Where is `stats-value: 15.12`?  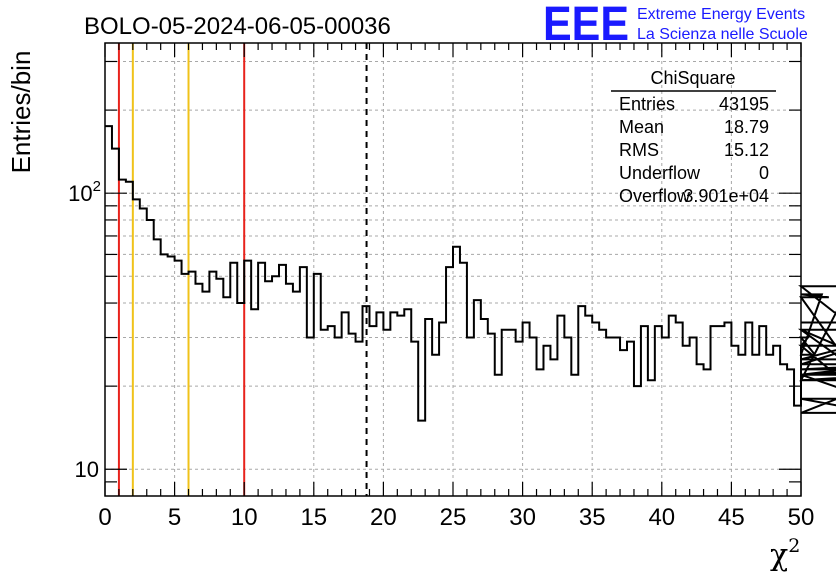 stats-value: 15.12 is located at coordinates (746, 150).